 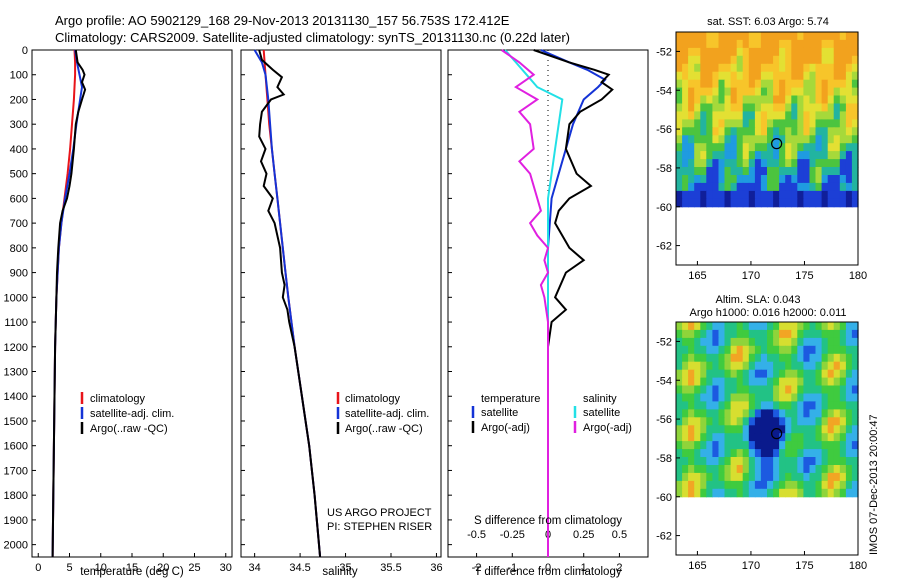 I want to click on legend-label-t-argo: Argo(-adj), so click(x=505, y=428).